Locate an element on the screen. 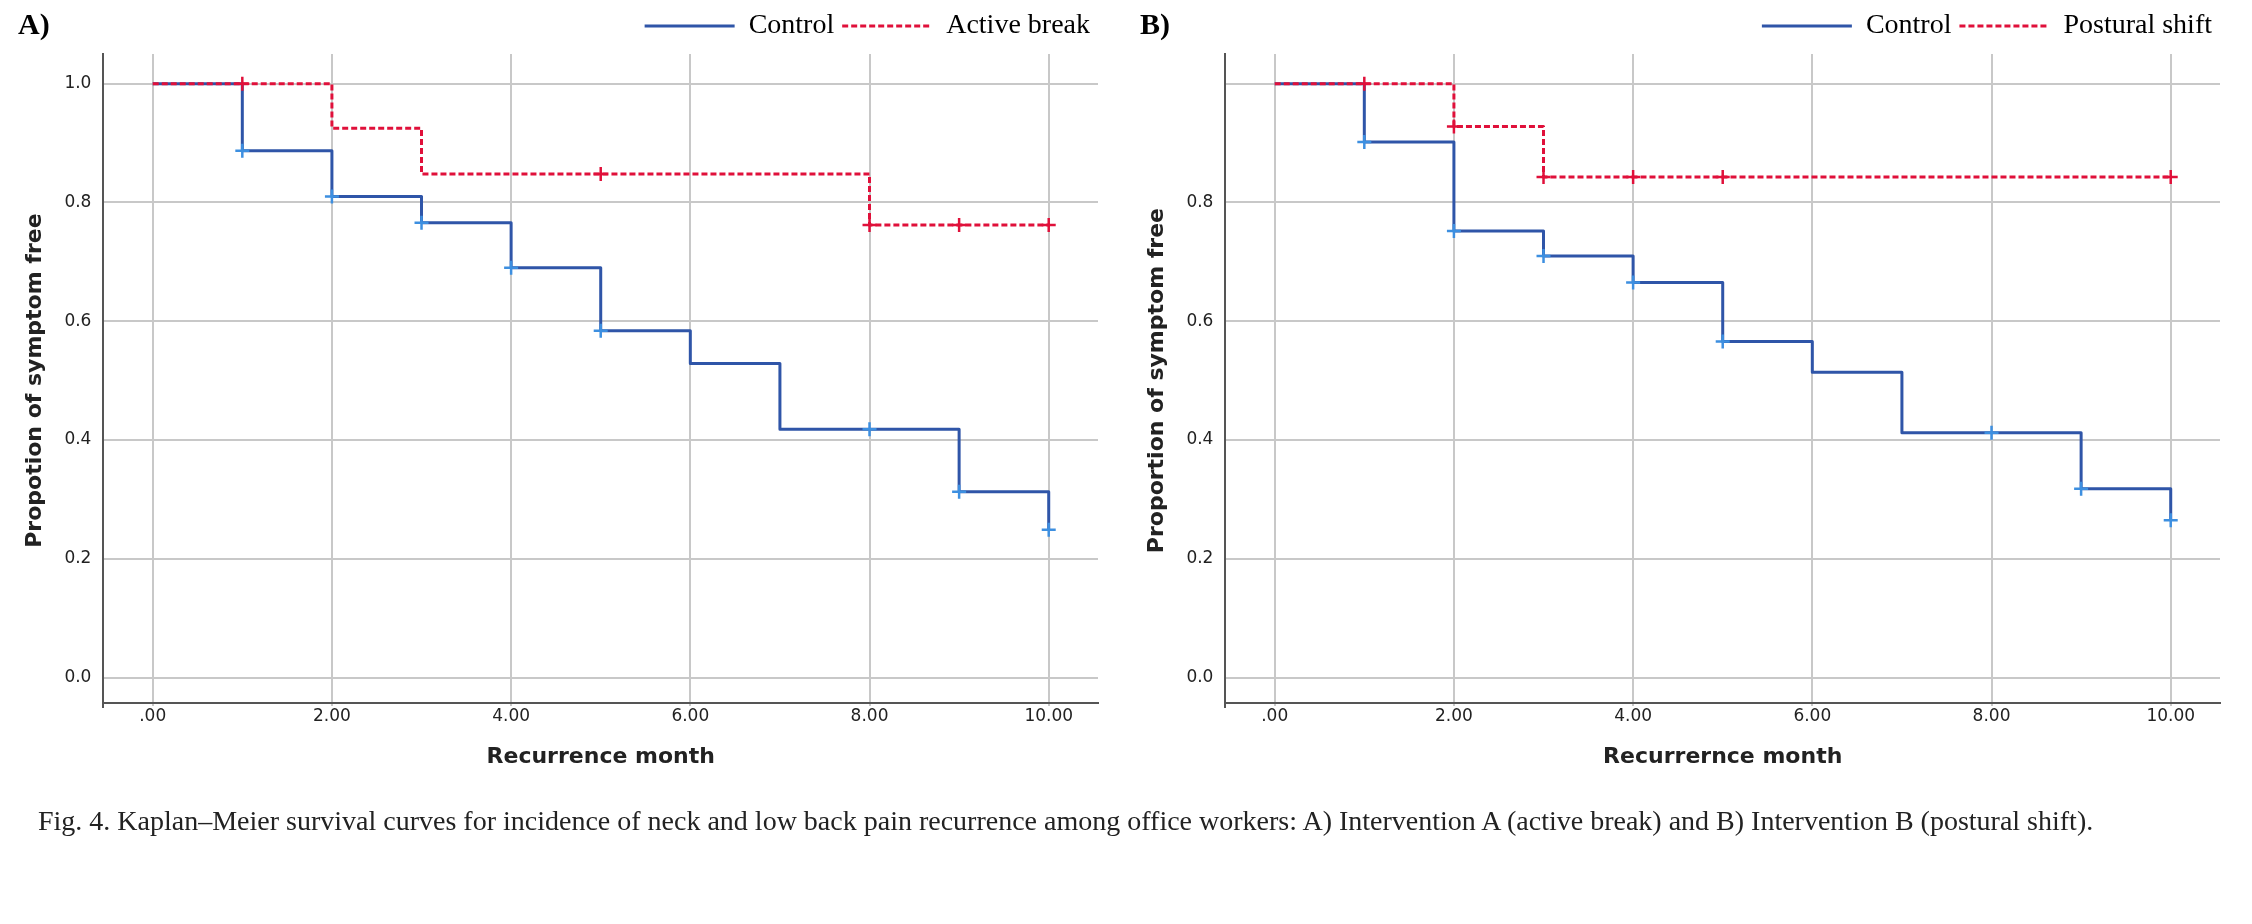 The image size is (2252, 924). caption: Fig. 4. Kaplan–Meier survival curves for incidence of neck and low back pain recurrence among office workers: A) Intervention A (active break) and B) Intervention B (postural shift). is located at coordinates (1066, 821).